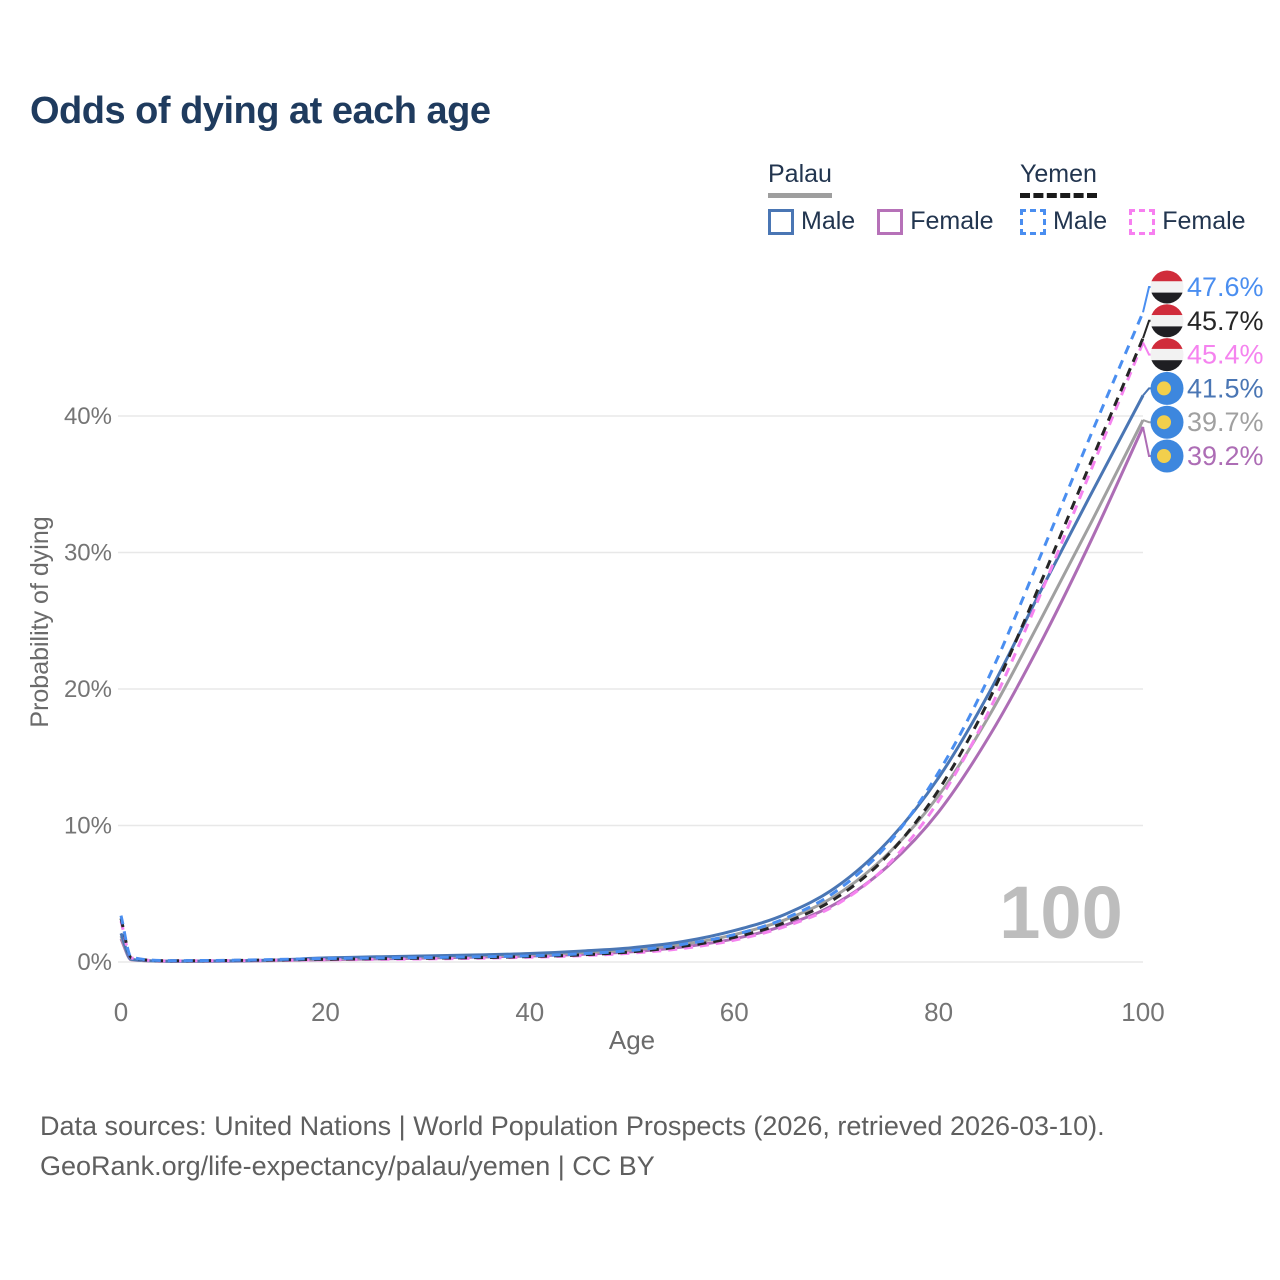 The image size is (1280, 1280). Describe the element at coordinates (734, 1012) in the screenshot. I see `x-tick-label: 60` at that location.